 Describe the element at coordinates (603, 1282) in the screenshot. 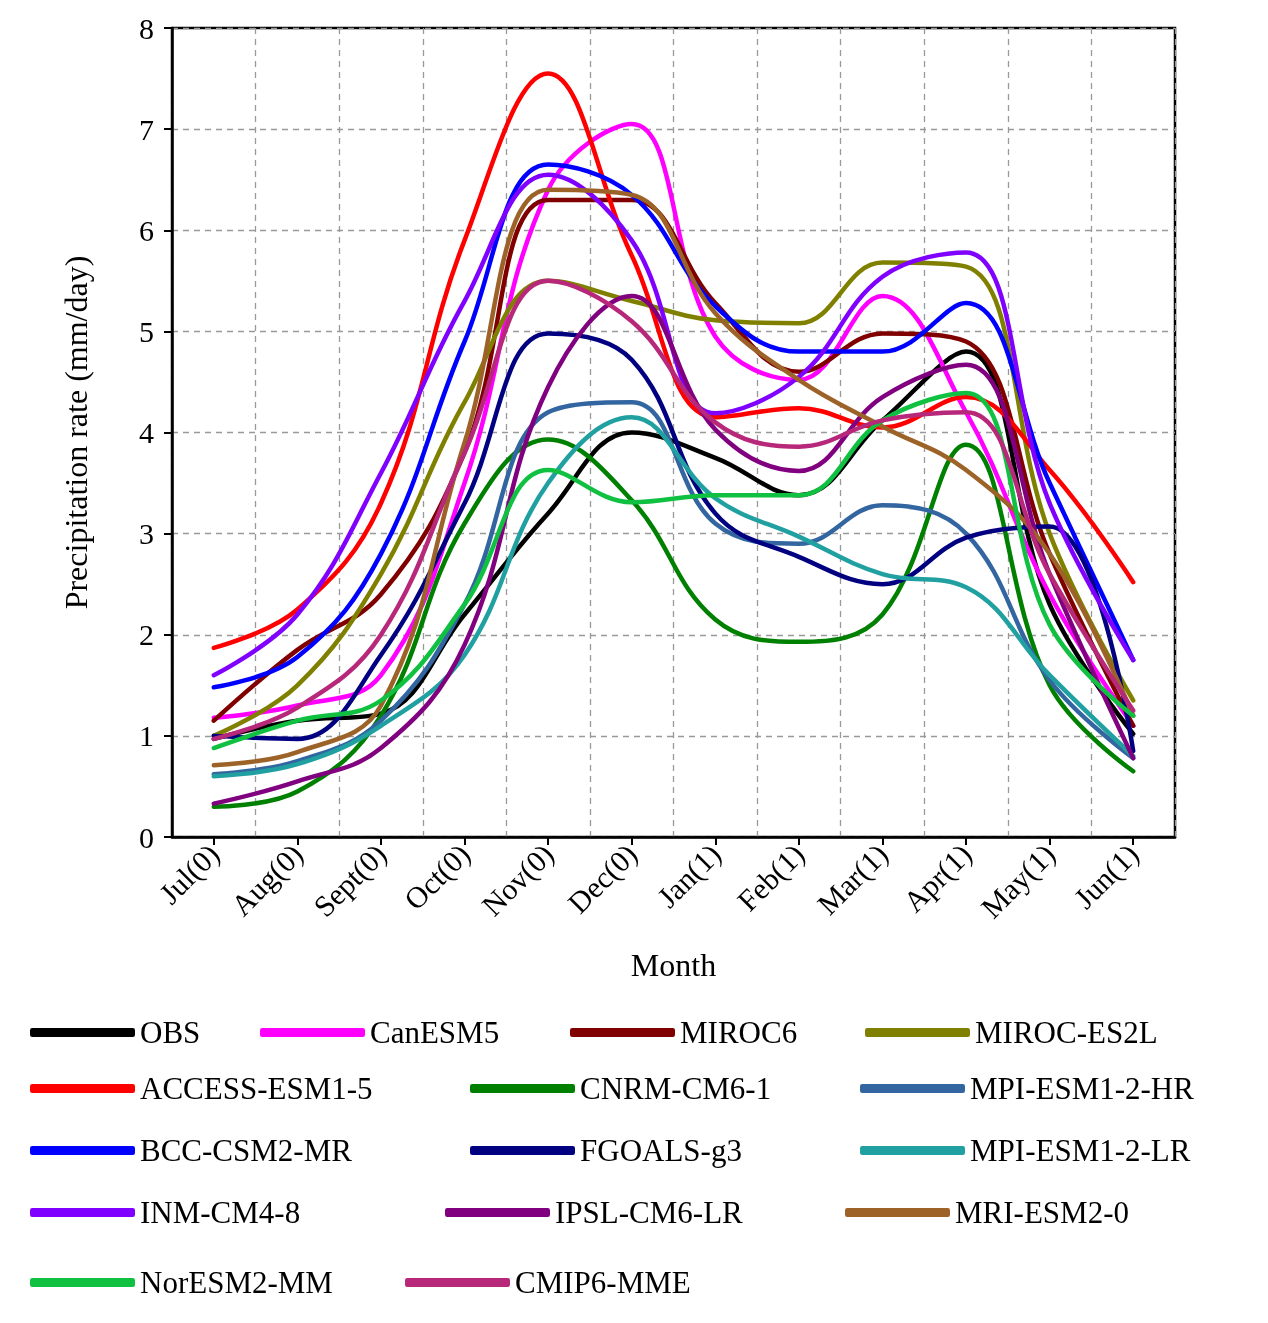

I see `legend-label: CMIP6-MME` at that location.